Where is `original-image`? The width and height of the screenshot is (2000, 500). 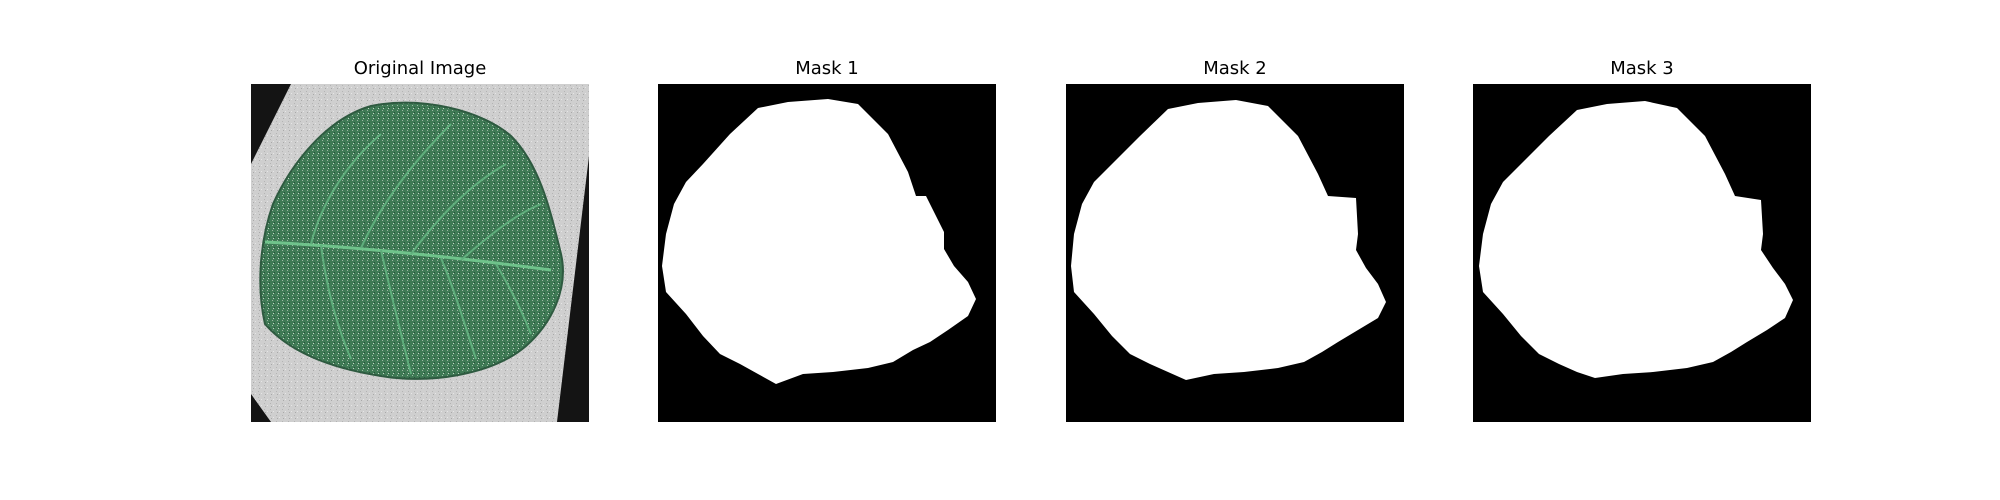
original-image is located at coordinates (420, 253).